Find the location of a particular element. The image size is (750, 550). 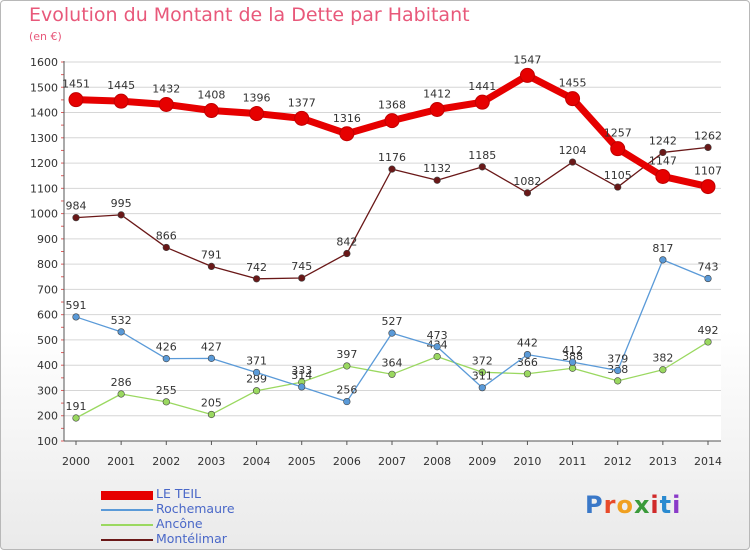

logo-letter: x is located at coordinates (642, 505).